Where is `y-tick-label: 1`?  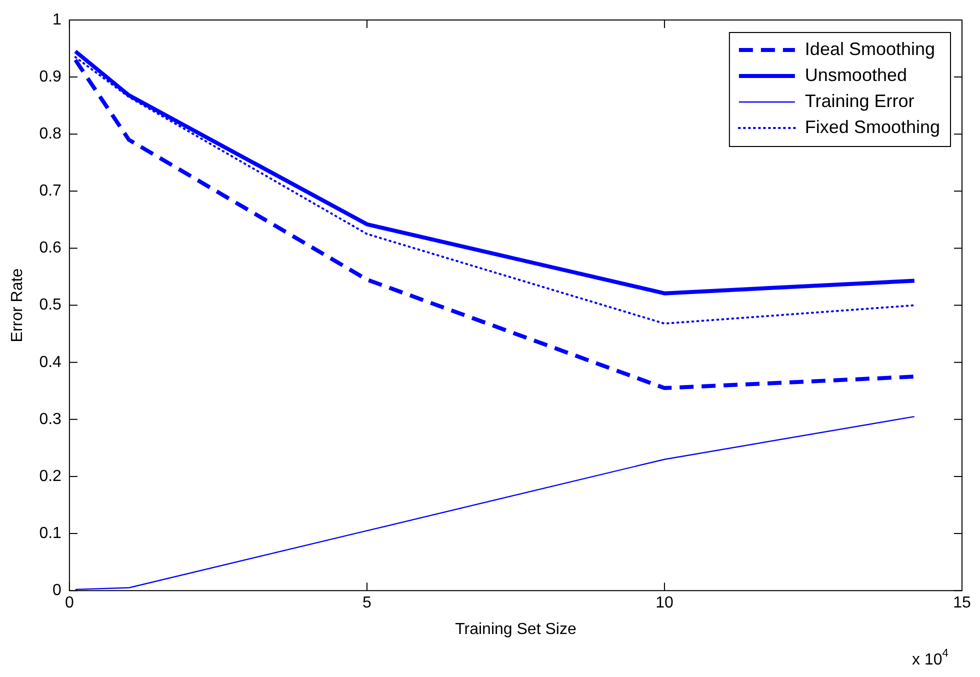
y-tick-label: 1 is located at coordinates (57, 19).